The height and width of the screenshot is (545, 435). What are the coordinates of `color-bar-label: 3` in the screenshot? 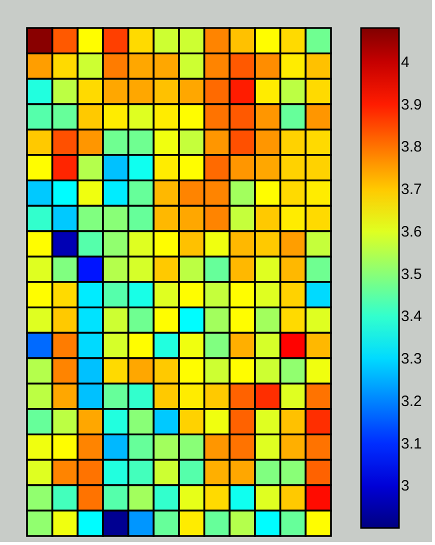 It's located at (405, 486).